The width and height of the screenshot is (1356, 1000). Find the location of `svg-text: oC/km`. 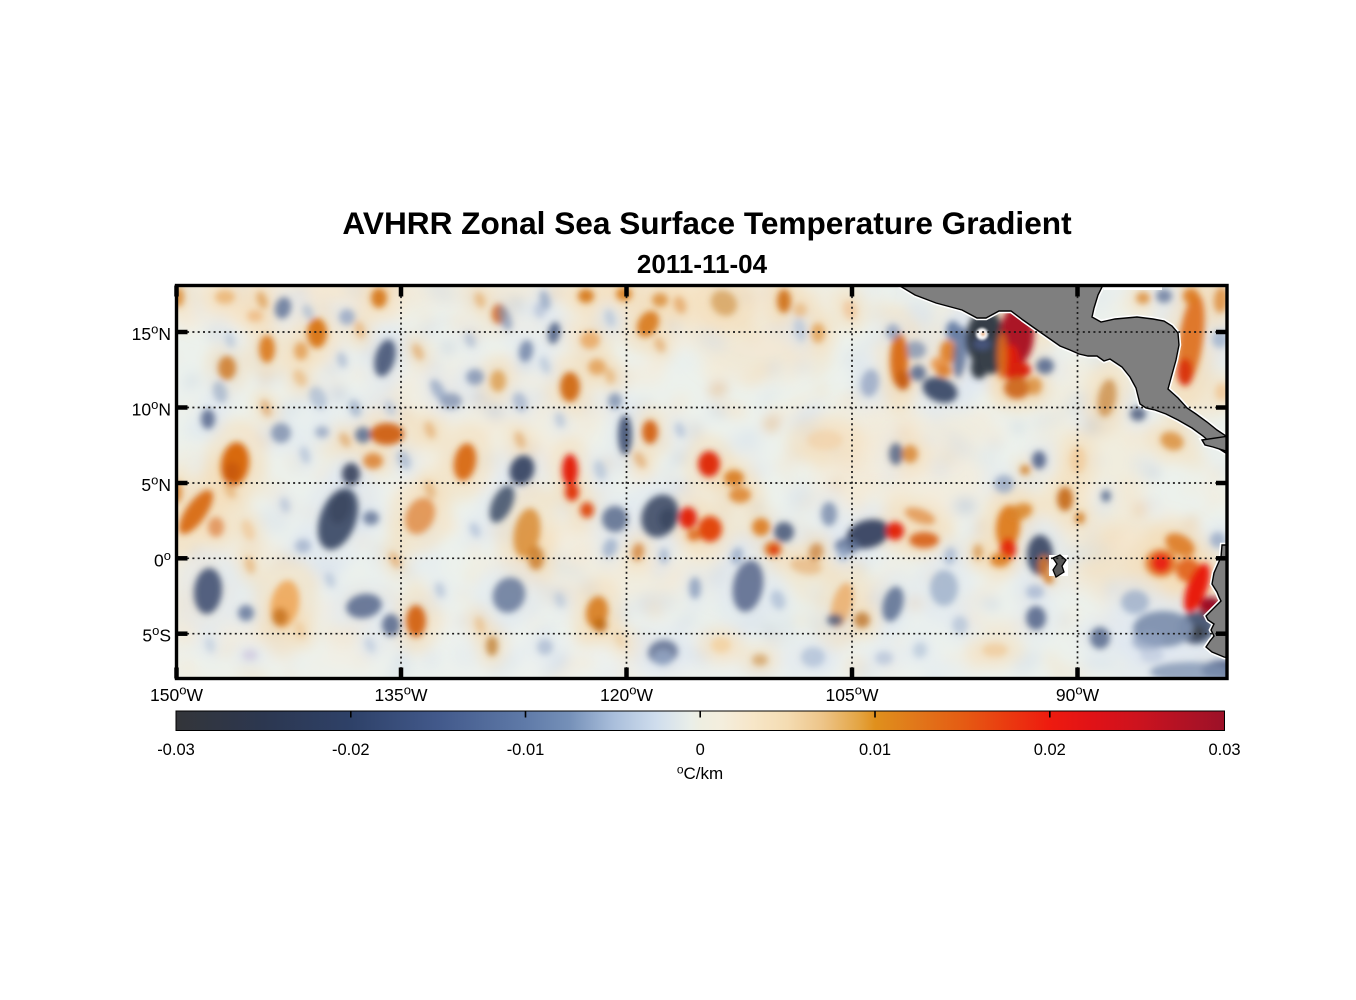

svg-text: oC/km is located at coordinates (700, 773).